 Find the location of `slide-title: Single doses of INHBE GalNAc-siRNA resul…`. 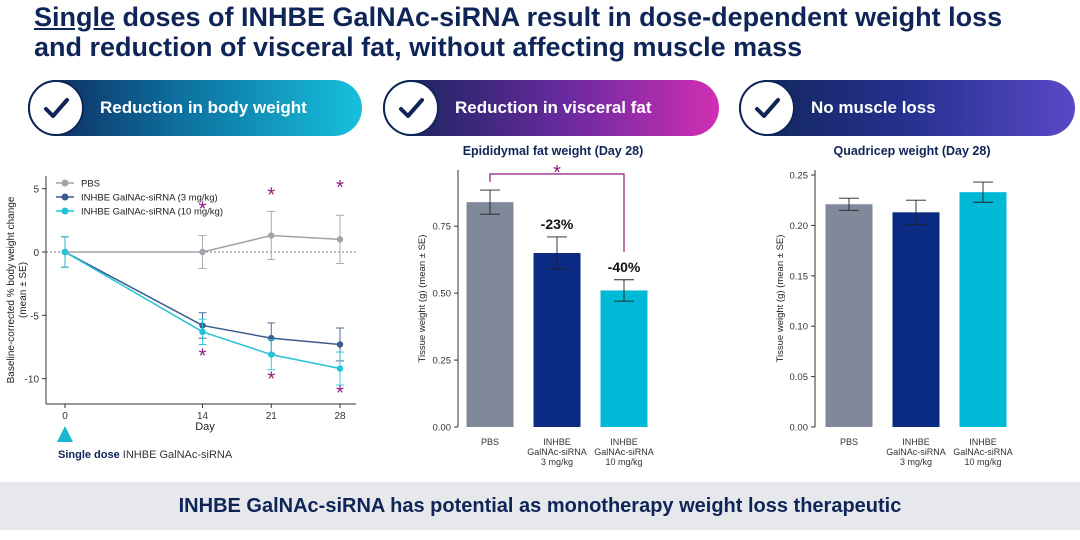

slide-title: Single doses of INHBE GalNAc-siRNA resul… is located at coordinates (554, 32).